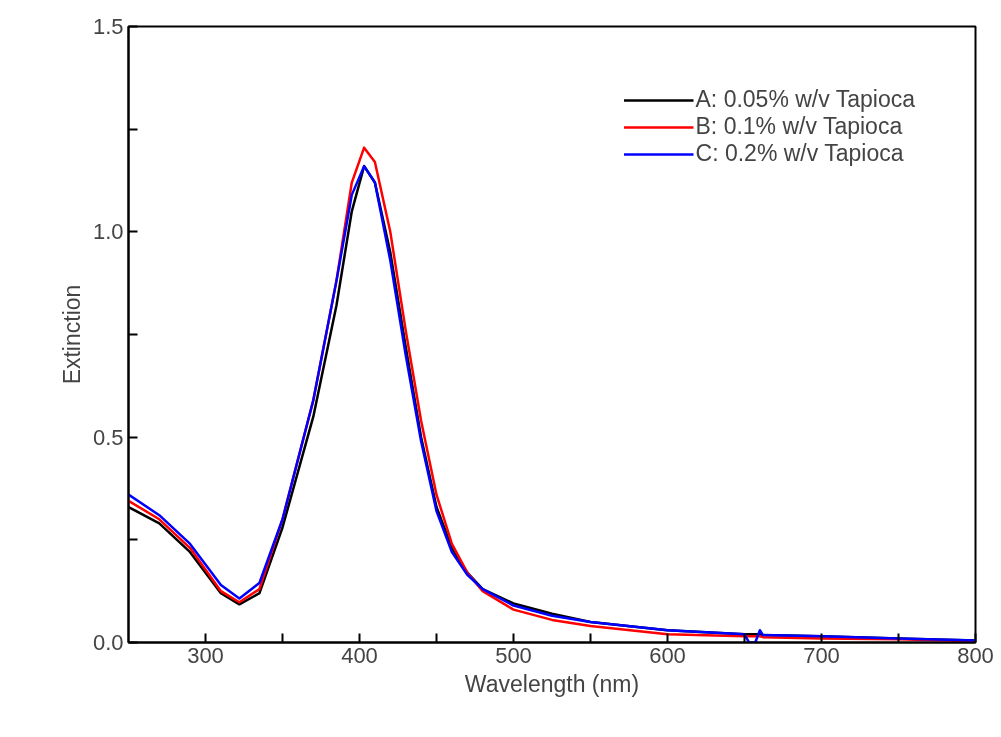 The width and height of the screenshot is (1001, 737). What do you see at coordinates (805, 99) in the screenshot?
I see `legend-label: A: 0.05% w/v Tapioca` at bounding box center [805, 99].